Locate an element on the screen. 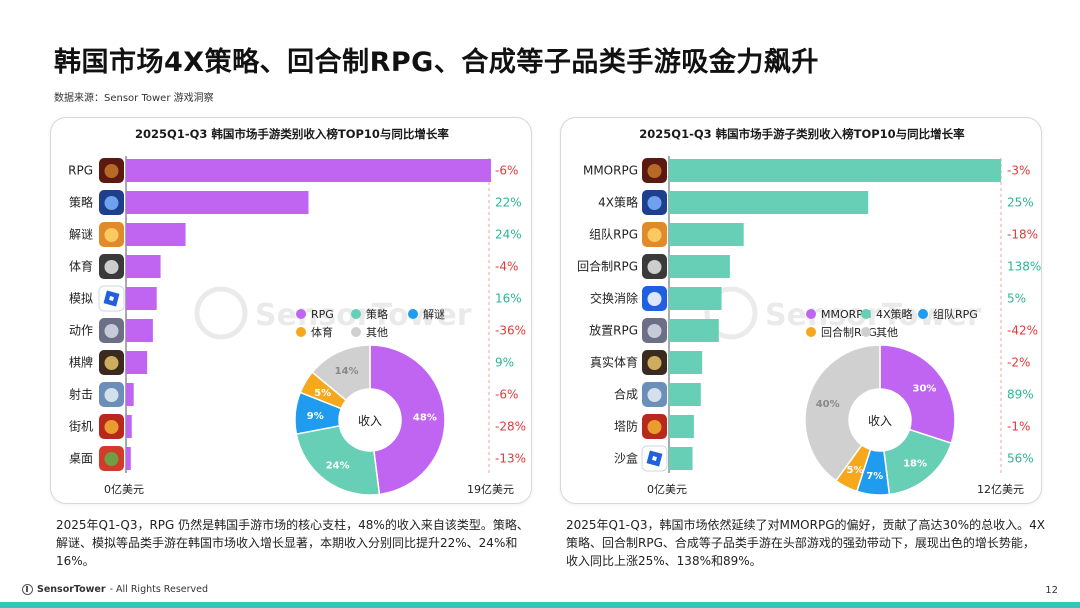 The height and width of the screenshot is (608, 1080). legend-label: RPG is located at coordinates (322, 314).